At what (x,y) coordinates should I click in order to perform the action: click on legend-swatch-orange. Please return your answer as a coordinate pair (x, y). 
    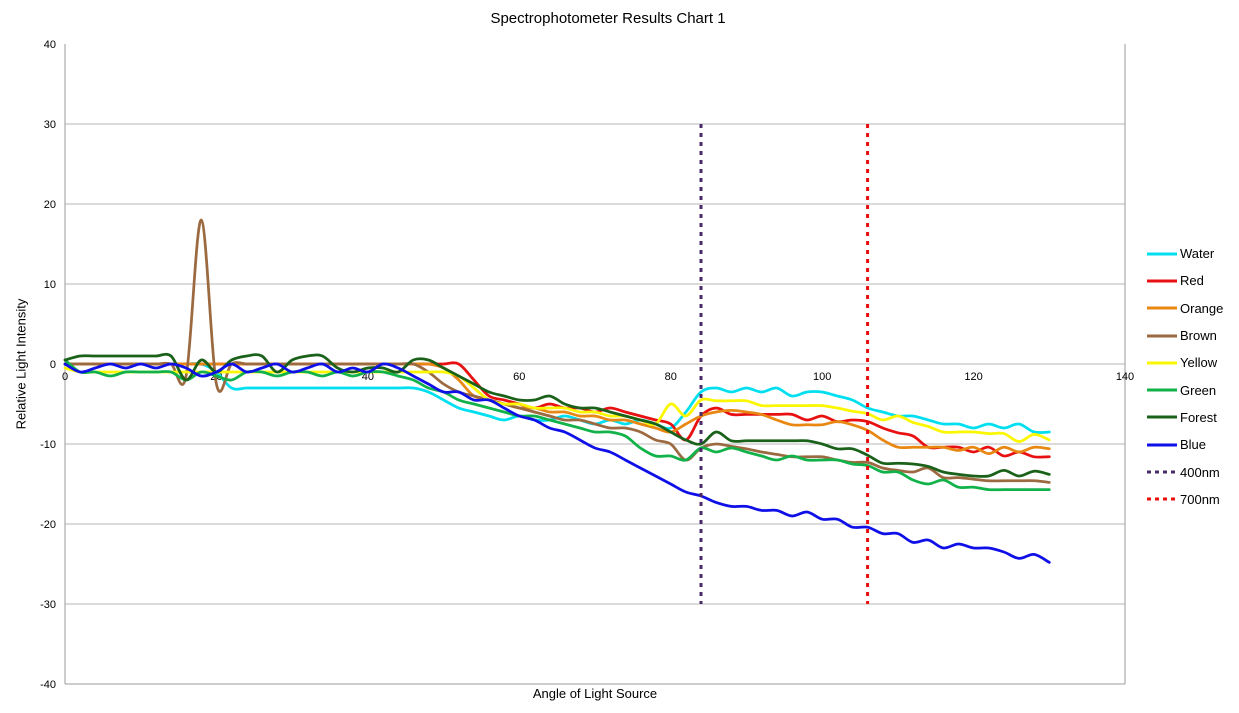
    Looking at the image, I should click on (1162, 308).